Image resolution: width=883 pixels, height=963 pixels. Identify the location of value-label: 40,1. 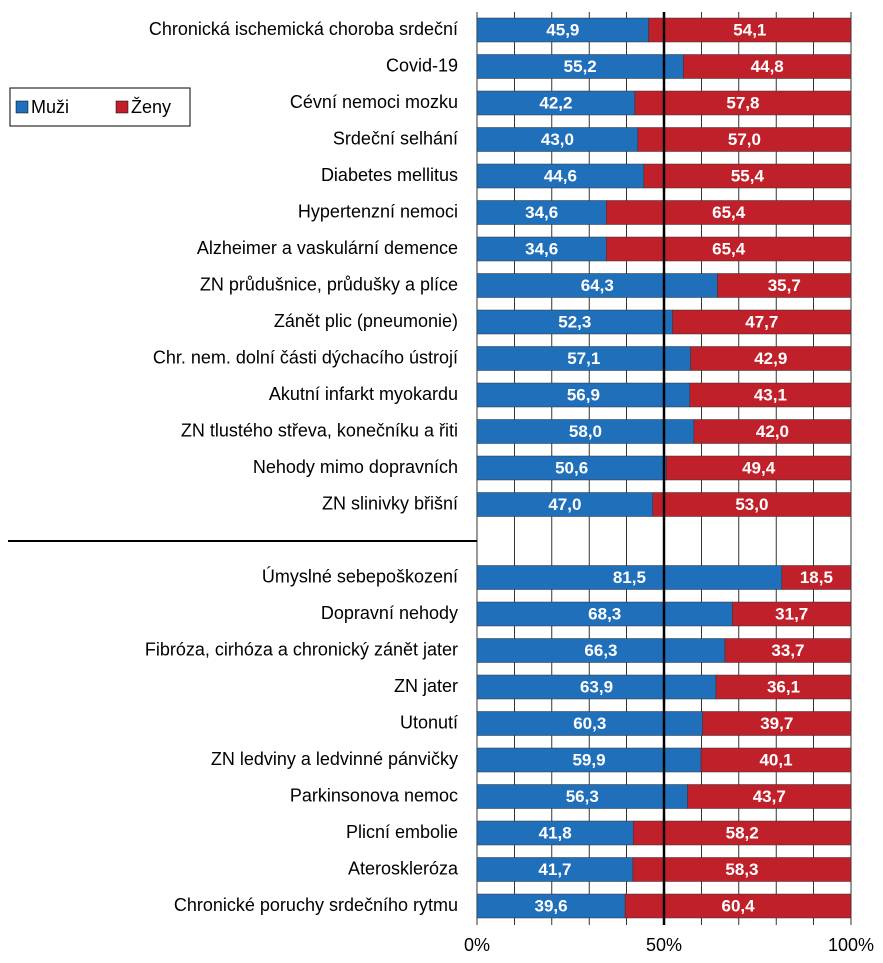
(775, 759).